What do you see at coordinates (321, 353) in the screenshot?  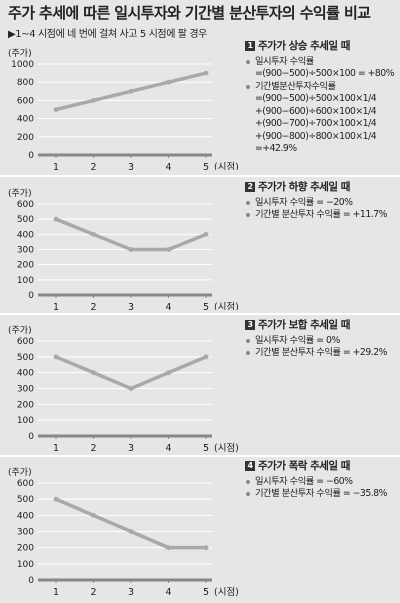 I see `note-line: 기간별 분산투자 수익률 = +29.2%` at bounding box center [321, 353].